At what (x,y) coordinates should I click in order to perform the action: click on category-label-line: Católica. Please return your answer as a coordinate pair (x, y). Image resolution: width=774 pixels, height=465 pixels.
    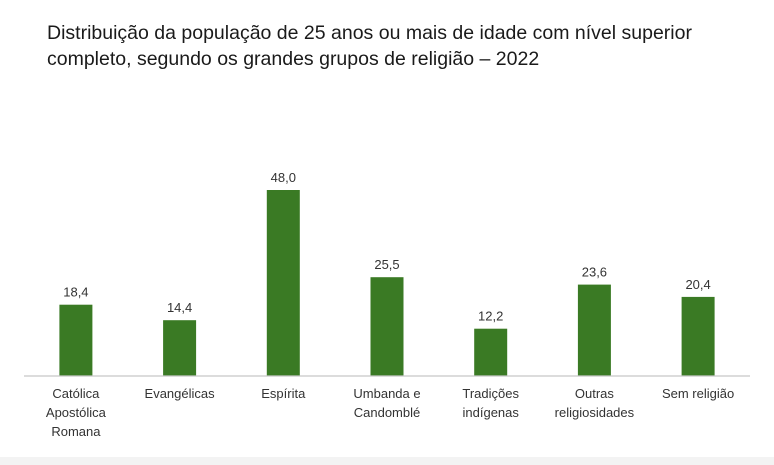
    Looking at the image, I should click on (76, 393).